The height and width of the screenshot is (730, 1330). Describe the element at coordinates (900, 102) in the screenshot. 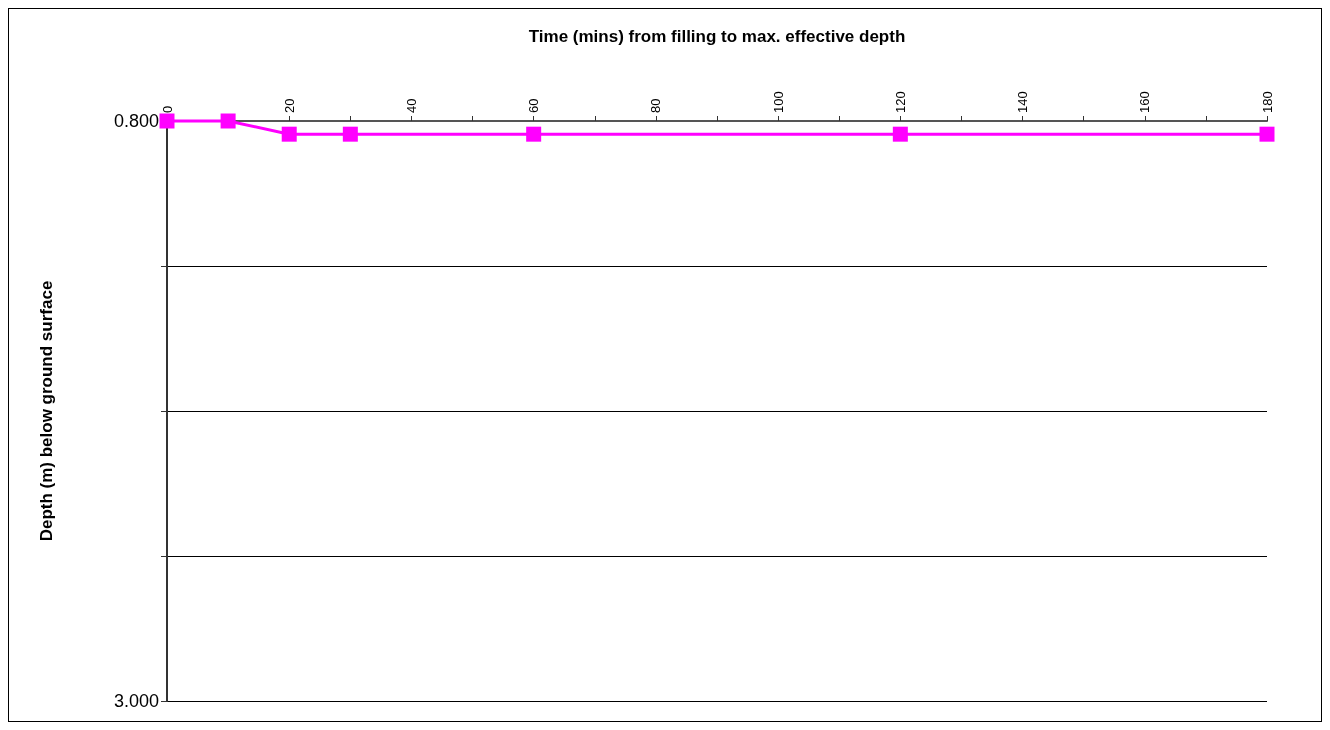

I see `x-tick-label: 120` at that location.